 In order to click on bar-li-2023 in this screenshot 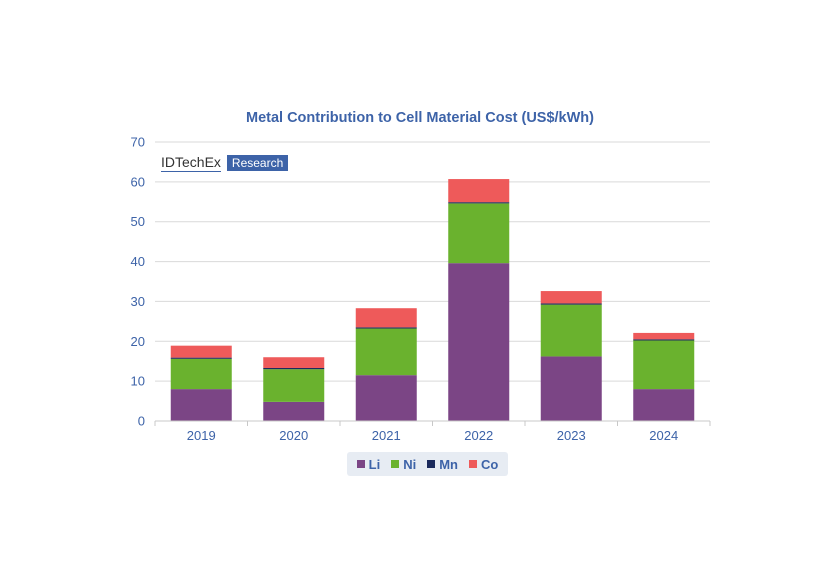, I will do `click(571, 388)`.